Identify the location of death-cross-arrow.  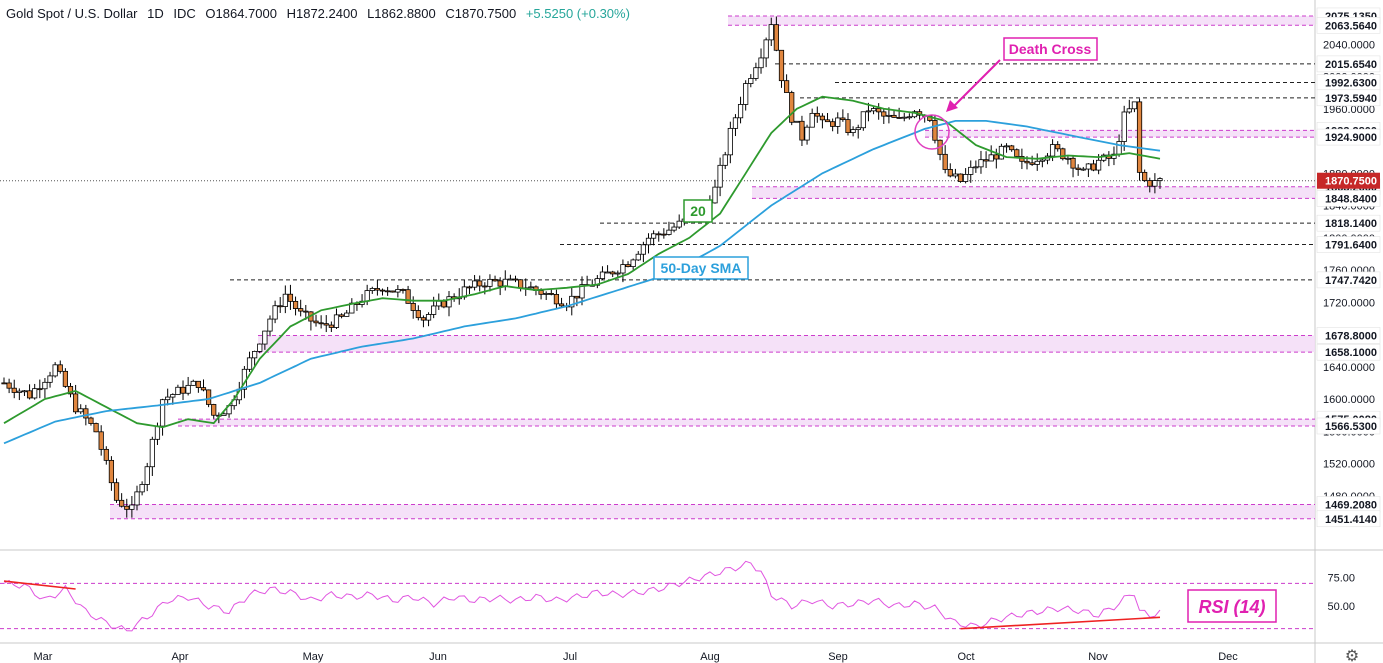
(976, 84).